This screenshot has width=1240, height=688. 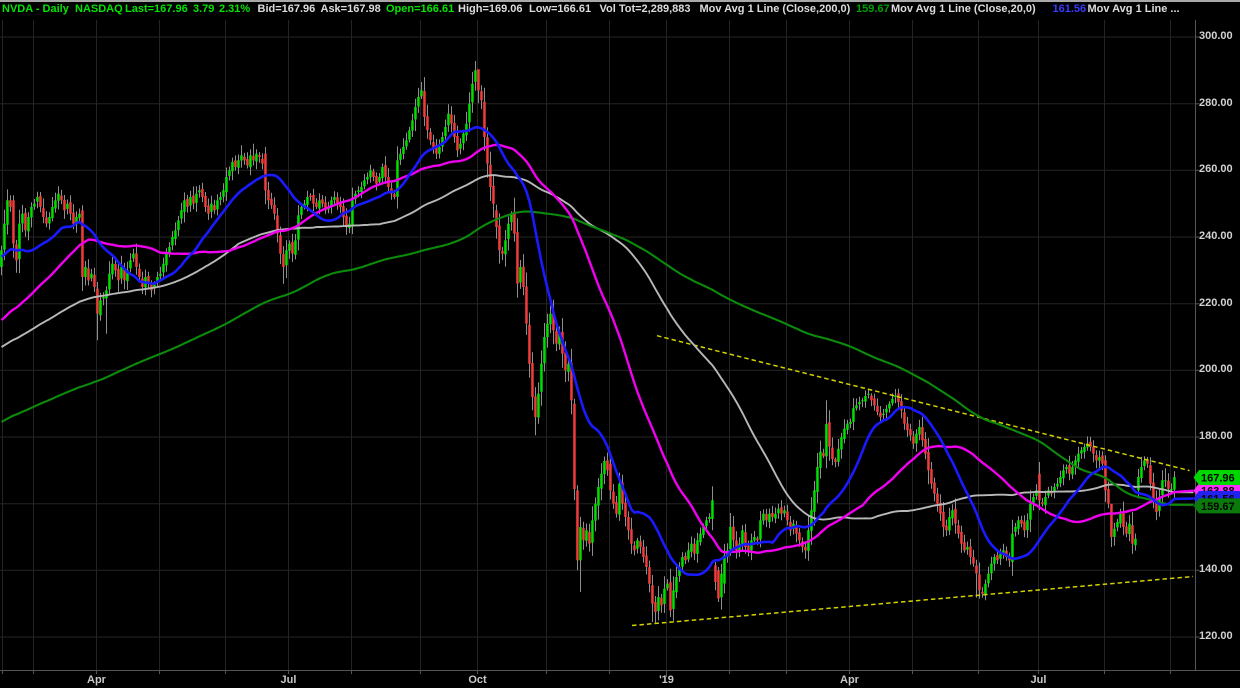 What do you see at coordinates (1218, 507) in the screenshot?
I see `svg-text: 159.67` at bounding box center [1218, 507].